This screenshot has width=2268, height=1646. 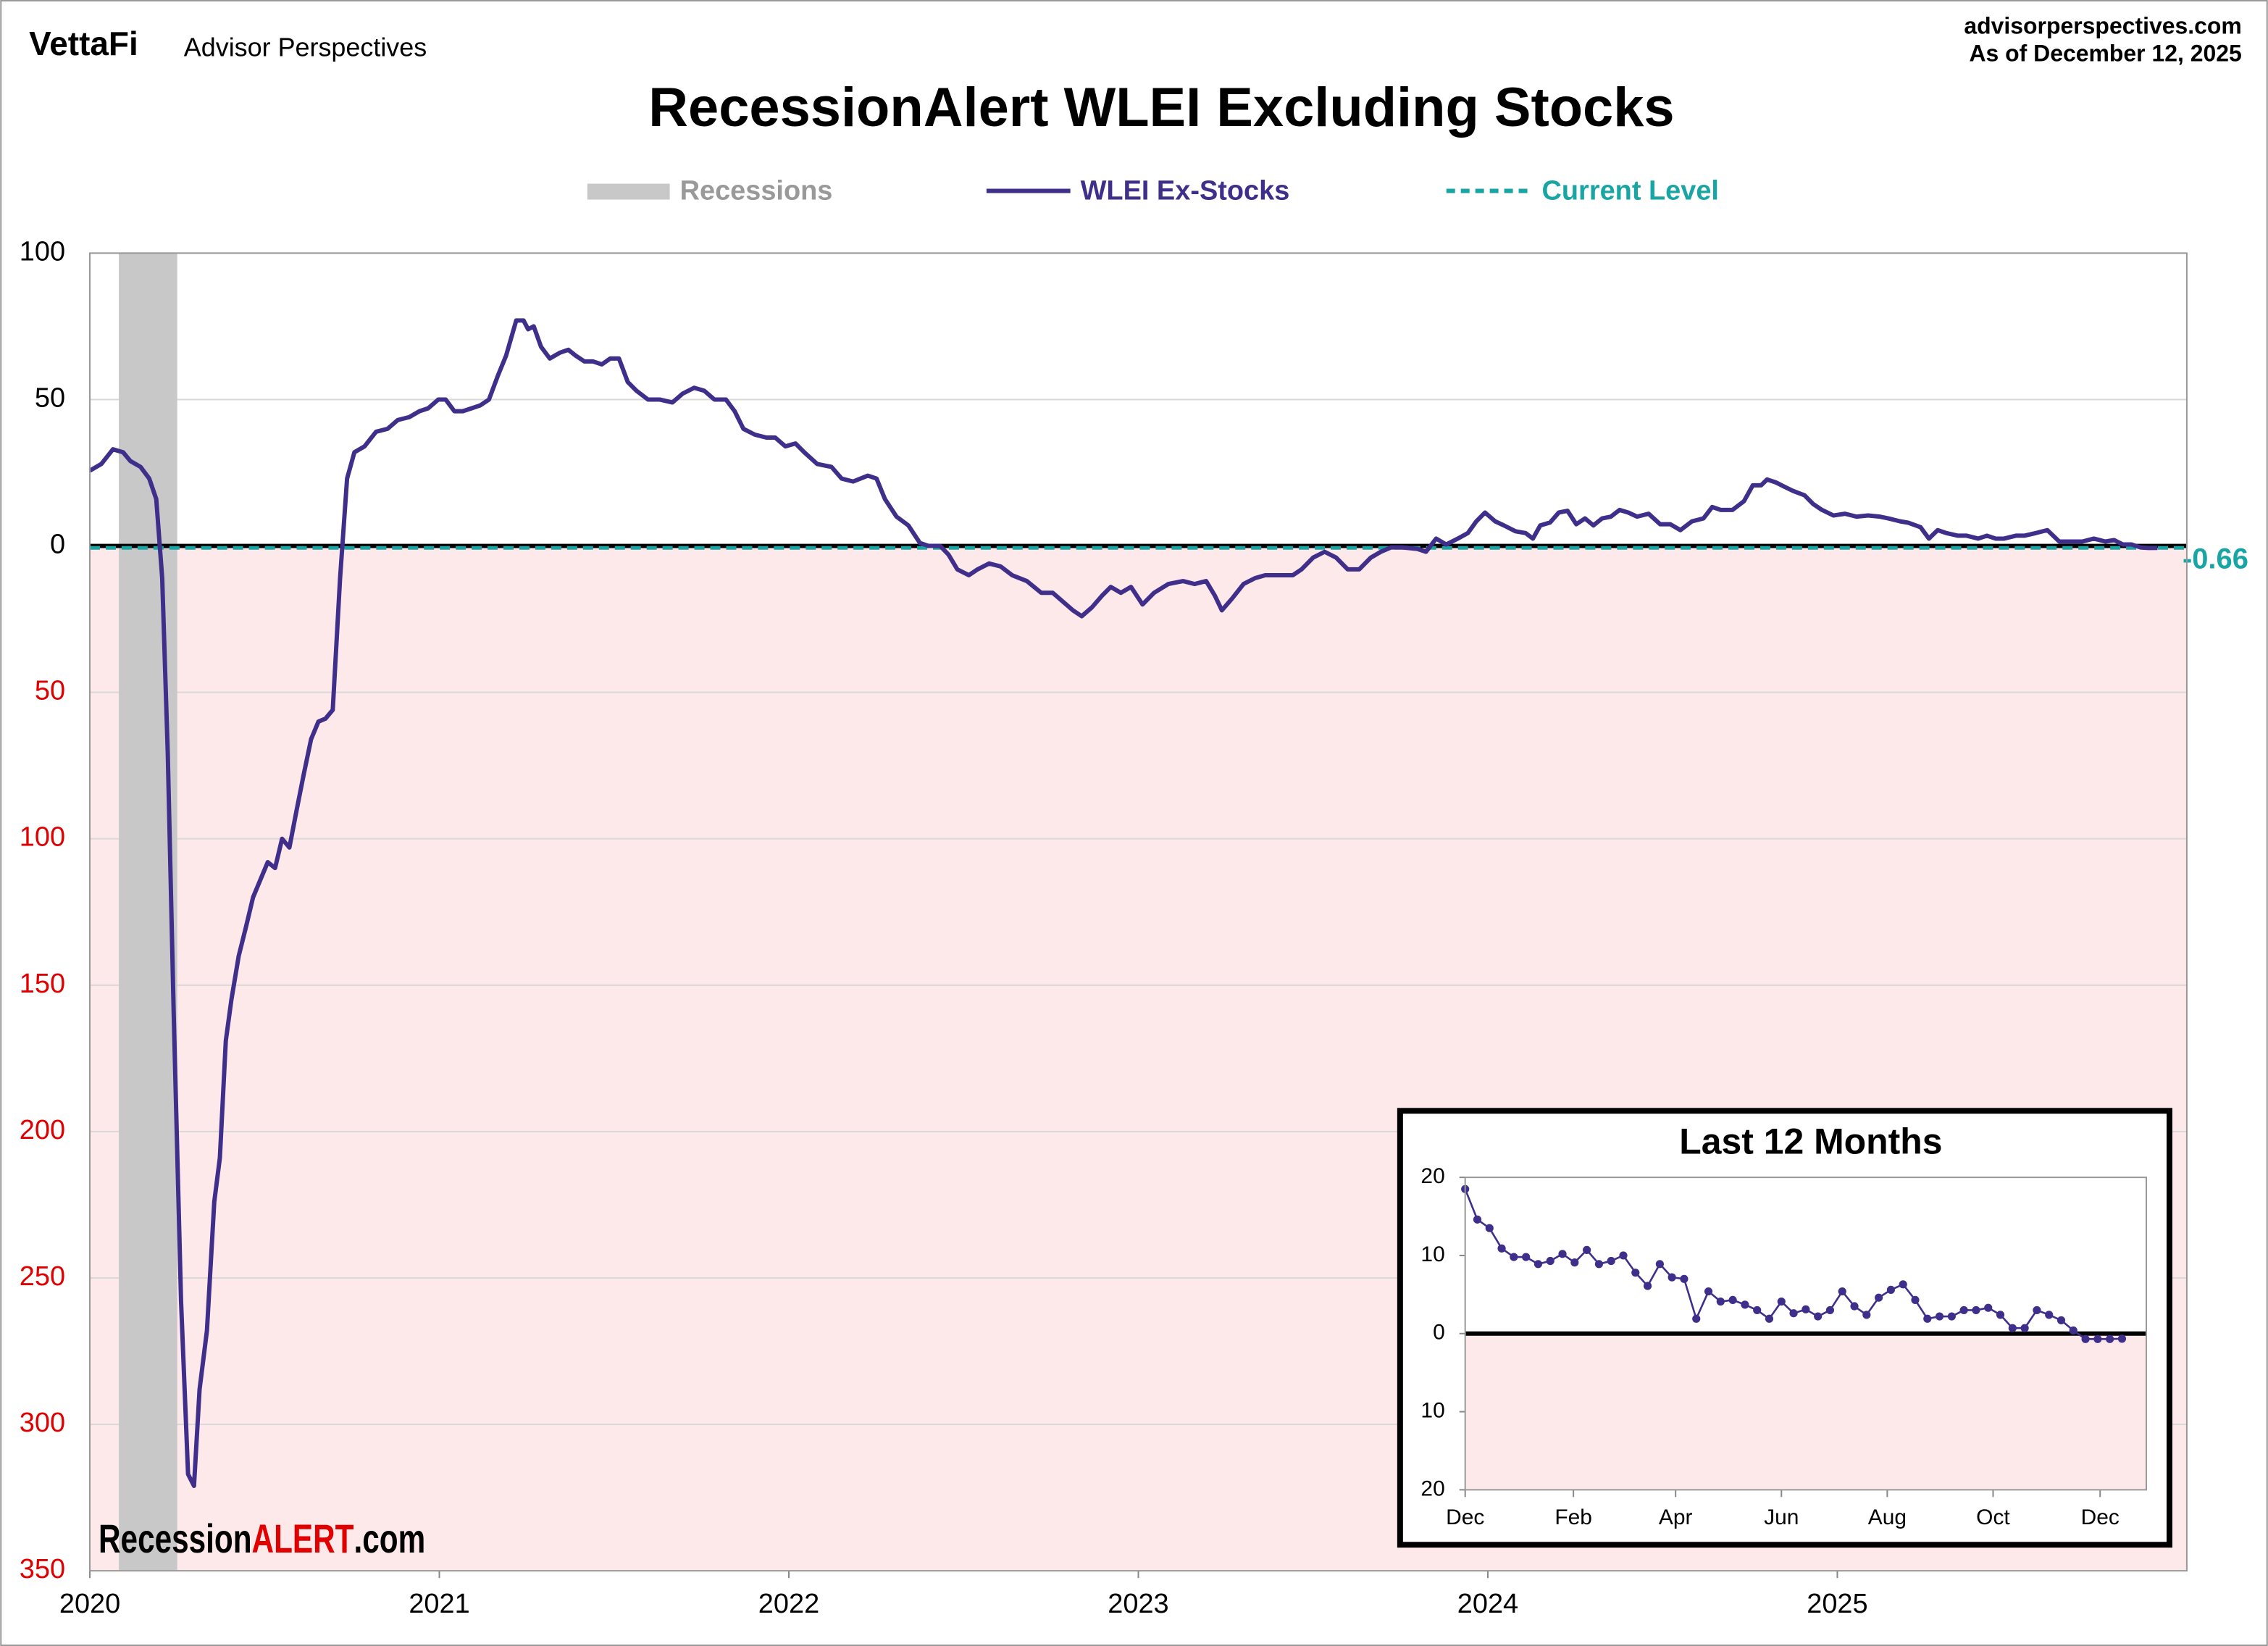 I want to click on x-tick-label: 2023, so click(x=1138, y=1604).